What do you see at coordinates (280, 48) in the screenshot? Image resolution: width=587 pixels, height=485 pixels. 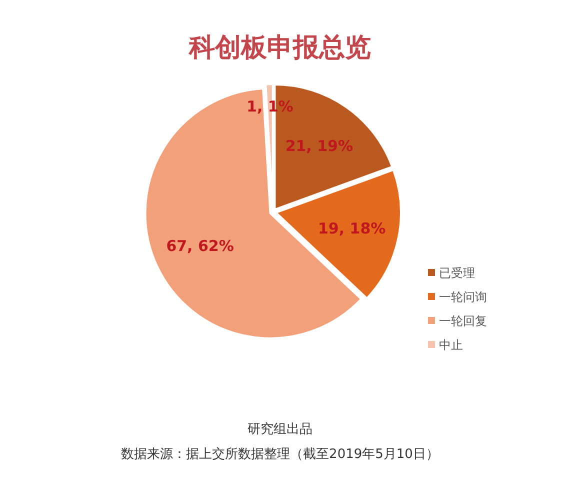 I see `title: 科创板申报总览` at bounding box center [280, 48].